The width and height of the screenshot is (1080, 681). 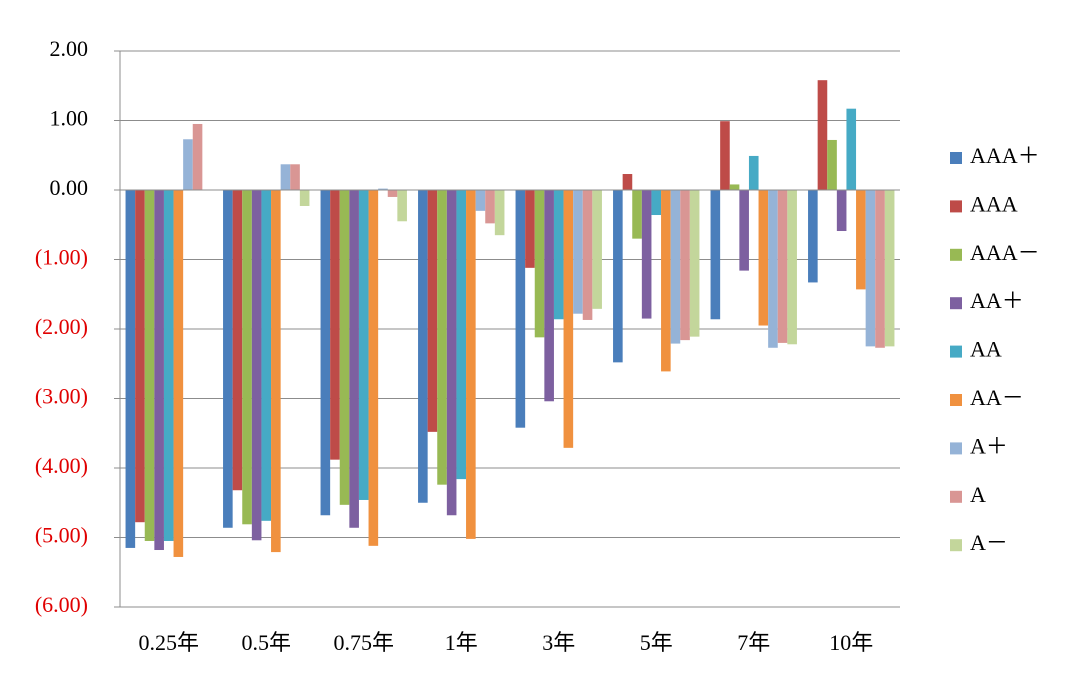 I want to click on legend-label: AAA－, so click(x=1005, y=252).